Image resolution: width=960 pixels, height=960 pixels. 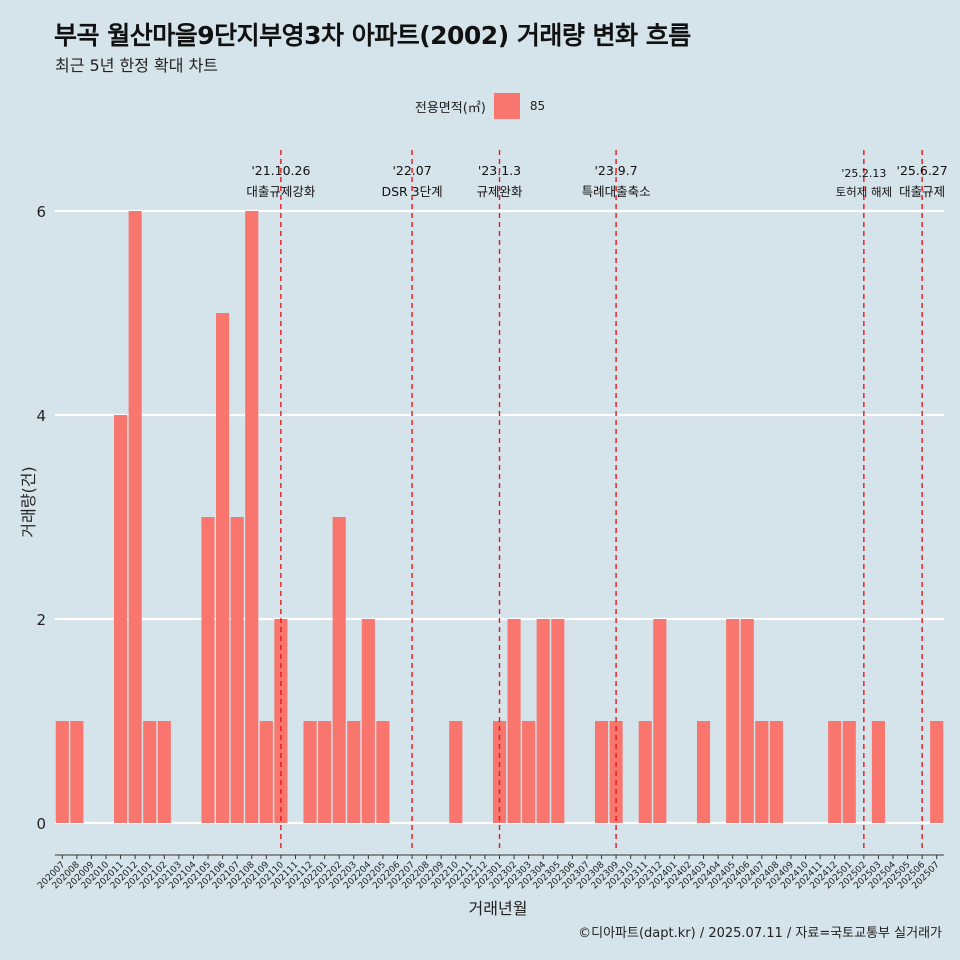 I want to click on event-name-label: 대출규제강화, so click(x=281, y=191).